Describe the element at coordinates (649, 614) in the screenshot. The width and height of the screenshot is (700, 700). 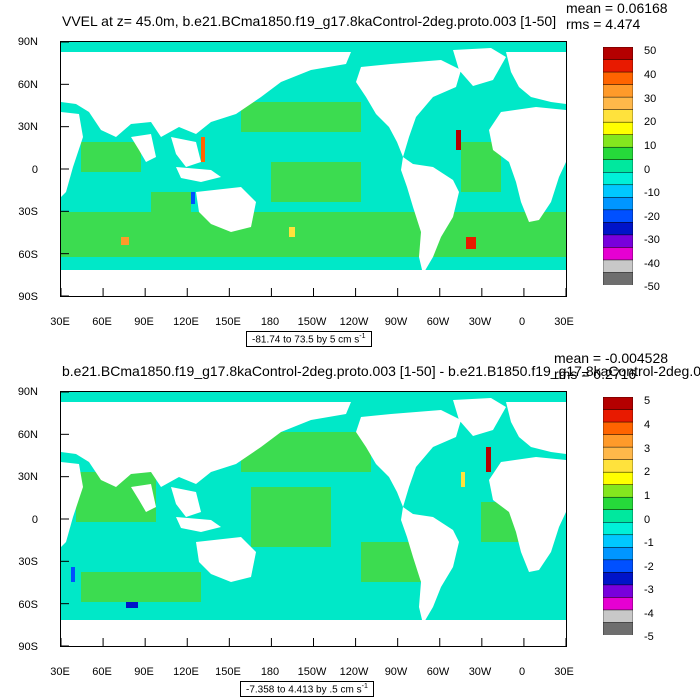
I see `colorbar-label: -4` at that location.